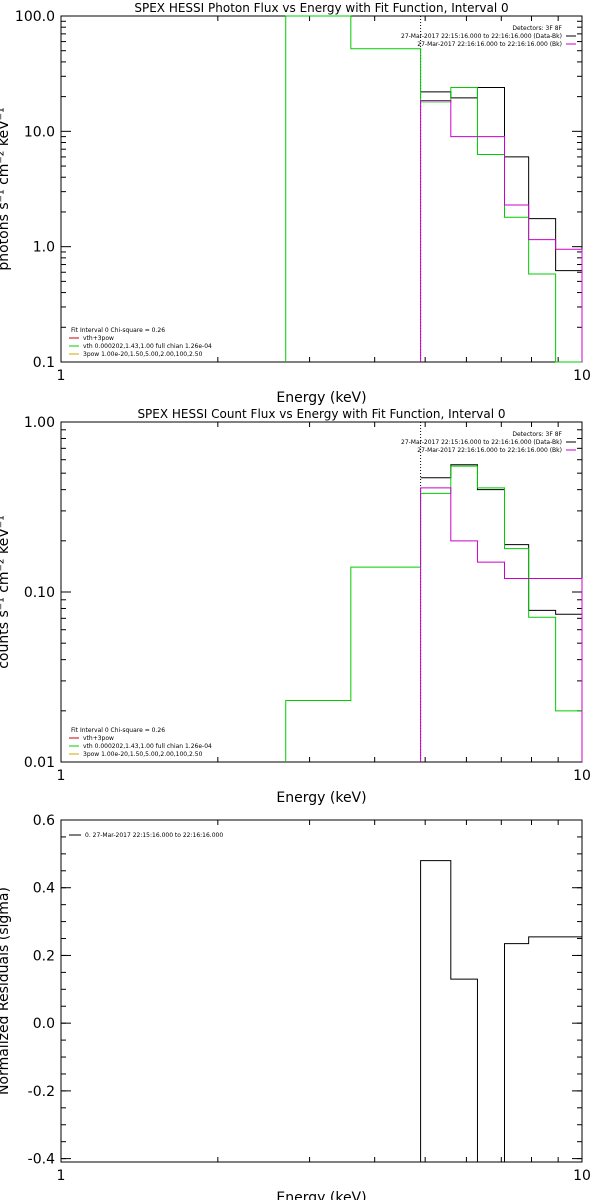  What do you see at coordinates (44, 363) in the screenshot?
I see `y-tick-label: 0.1` at bounding box center [44, 363].